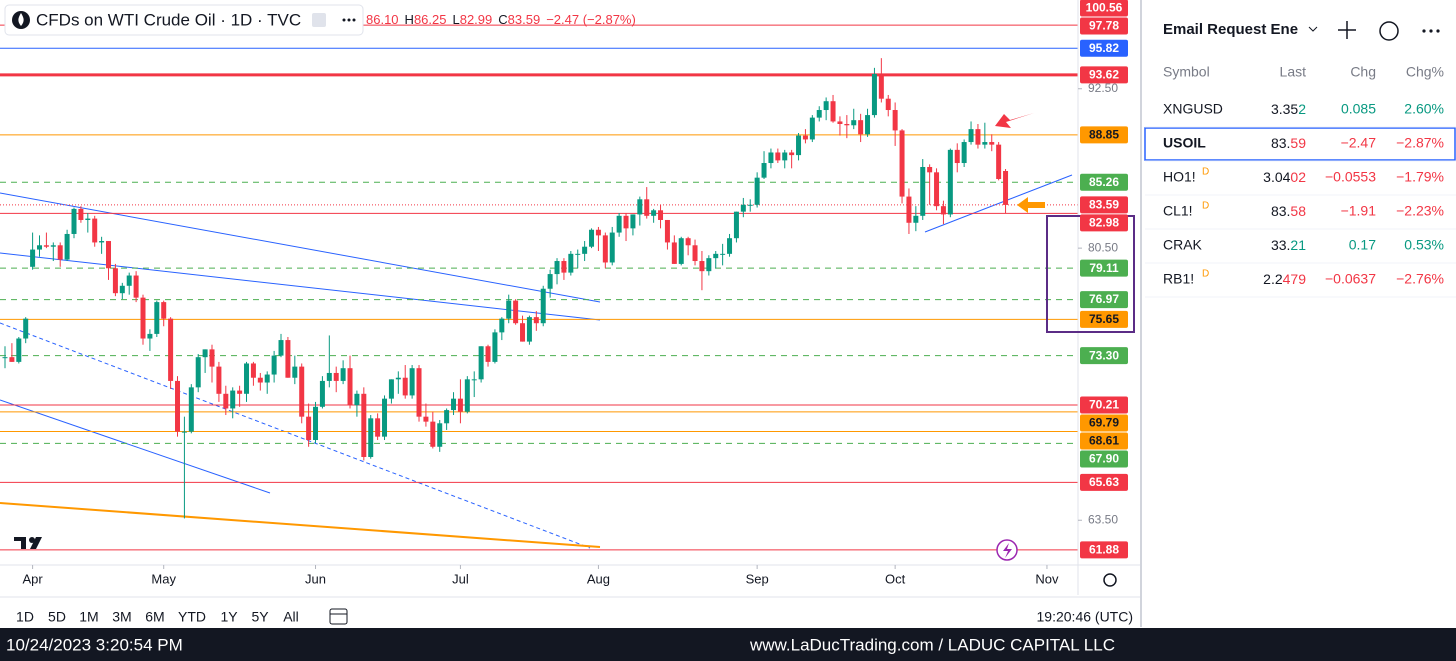 This screenshot has width=1456, height=661. Describe the element at coordinates (1110, 580) in the screenshot. I see `settings-icon` at that location.